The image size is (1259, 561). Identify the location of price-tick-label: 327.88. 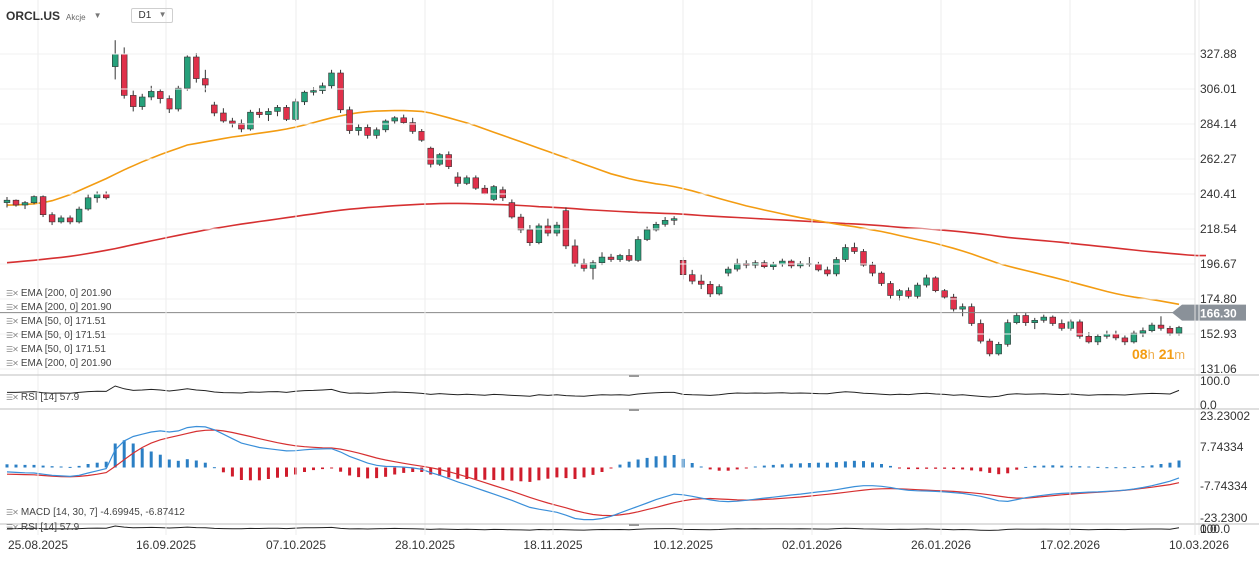
(1218, 54).